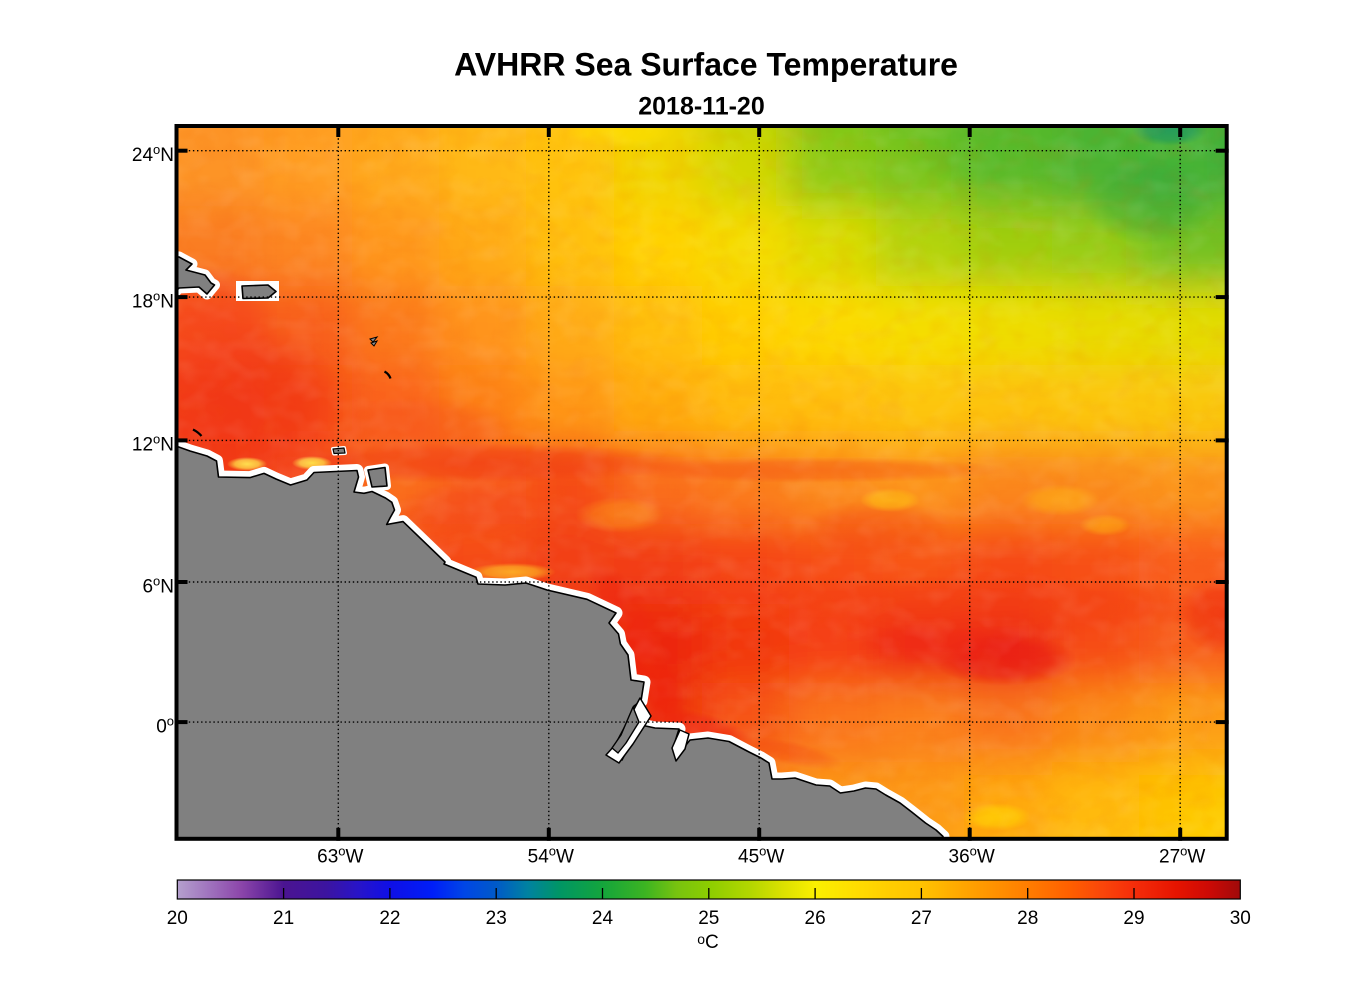 The height and width of the screenshot is (1000, 1356). What do you see at coordinates (177, 918) in the screenshot?
I see `svg-text: 20` at bounding box center [177, 918].